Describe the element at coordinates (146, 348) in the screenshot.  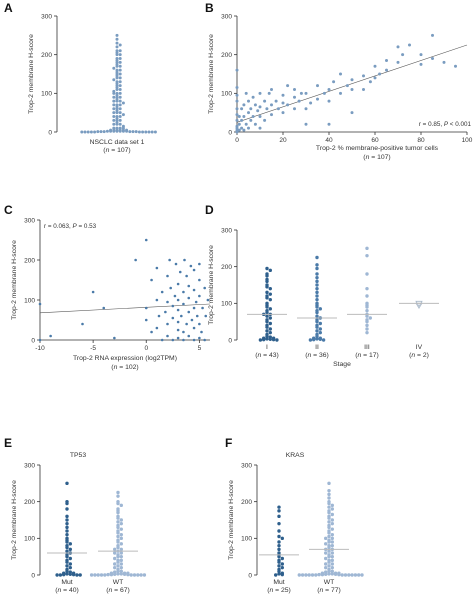
I see `panel-c-x-tick-label: 0` at that location.